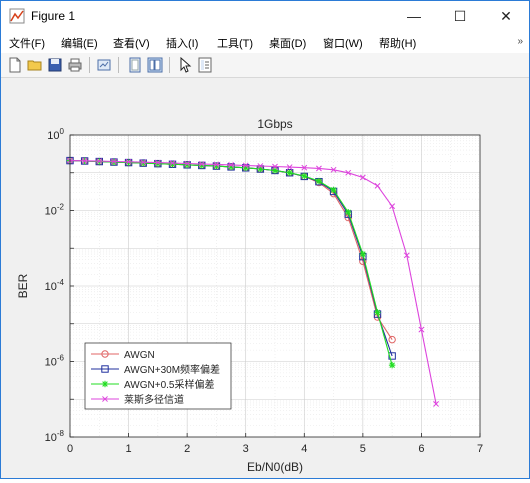  What do you see at coordinates (363, 449) in the screenshot?
I see `x-tick-label: 5` at bounding box center [363, 449].